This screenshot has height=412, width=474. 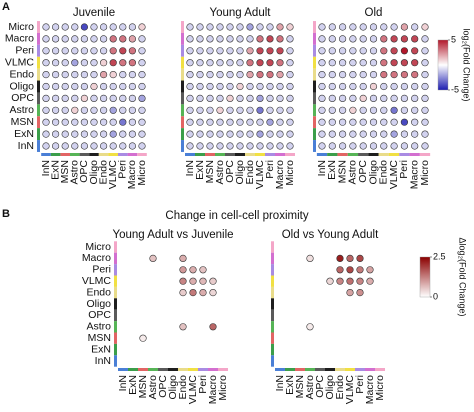 I want to click on colorbar, so click(x=443, y=65).